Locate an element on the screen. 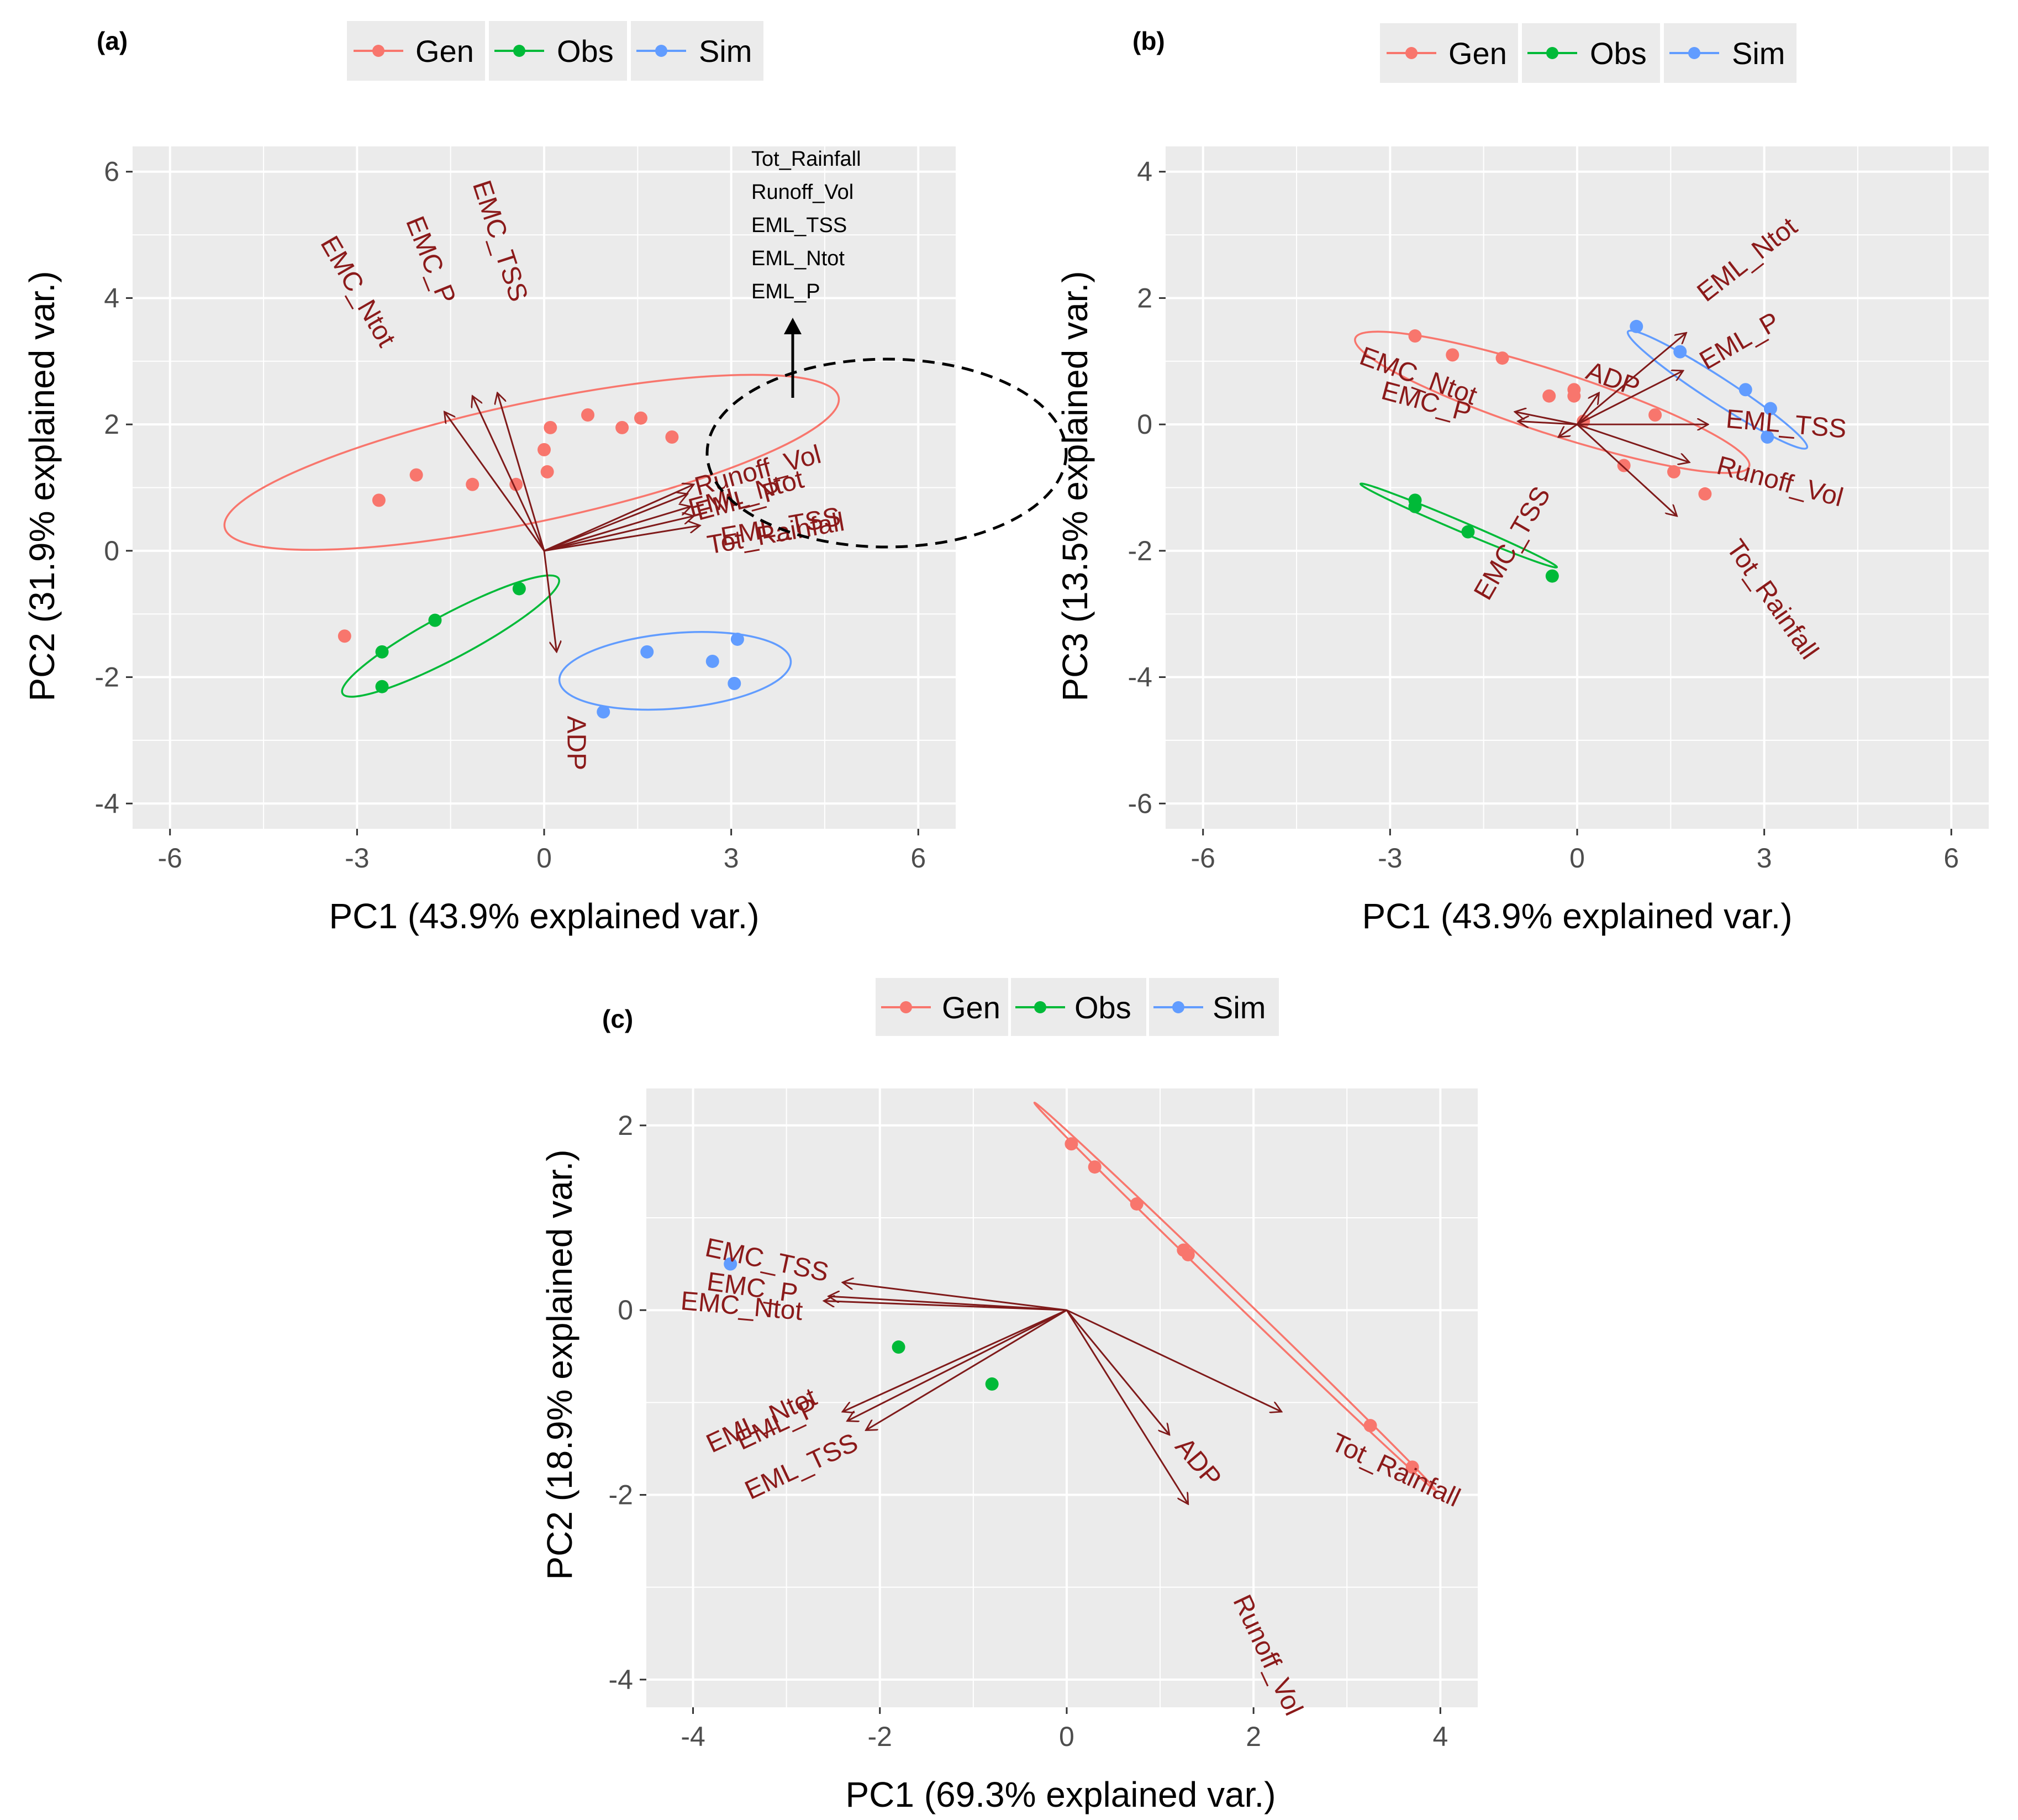 Image resolution: width=2018 pixels, height=1820 pixels. legend-item-gen: Gen is located at coordinates (942, 1007).